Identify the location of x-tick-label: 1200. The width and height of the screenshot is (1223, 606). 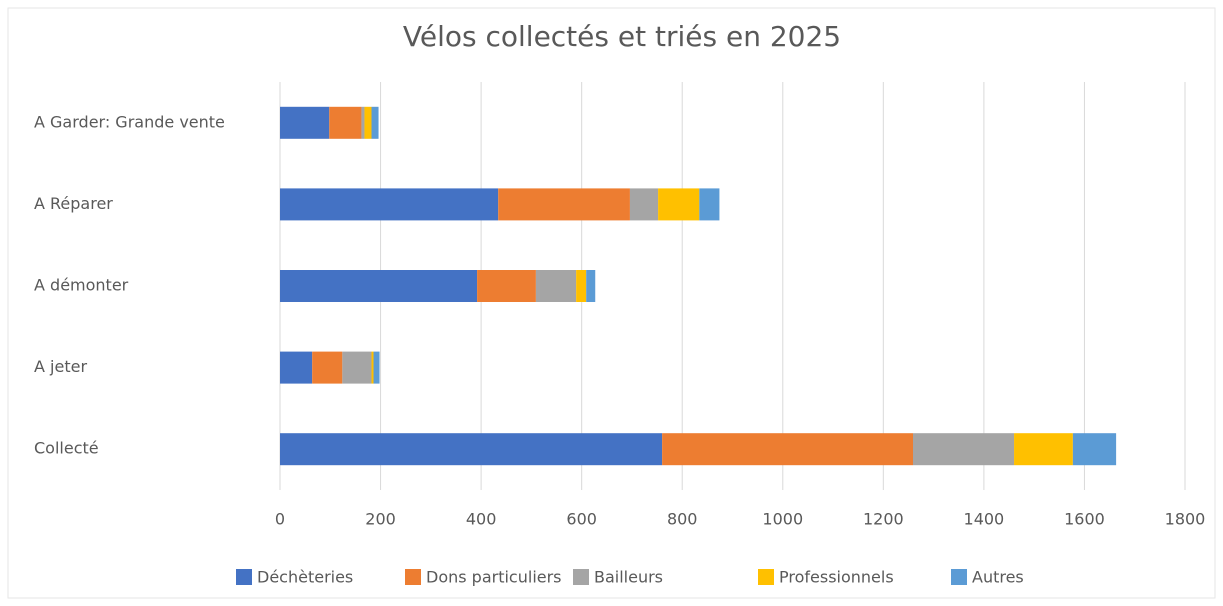
(883, 519).